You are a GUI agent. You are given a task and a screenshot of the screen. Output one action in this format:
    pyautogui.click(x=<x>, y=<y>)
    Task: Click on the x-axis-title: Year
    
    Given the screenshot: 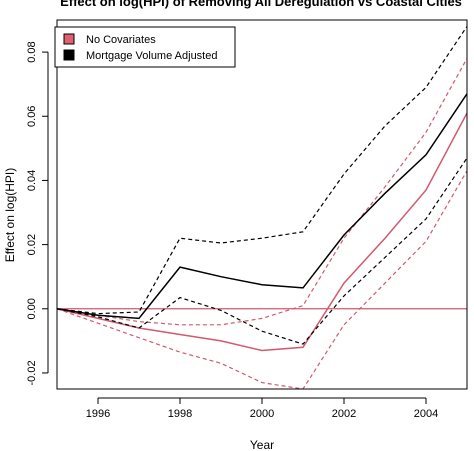 What is the action you would take?
    pyautogui.click(x=262, y=444)
    